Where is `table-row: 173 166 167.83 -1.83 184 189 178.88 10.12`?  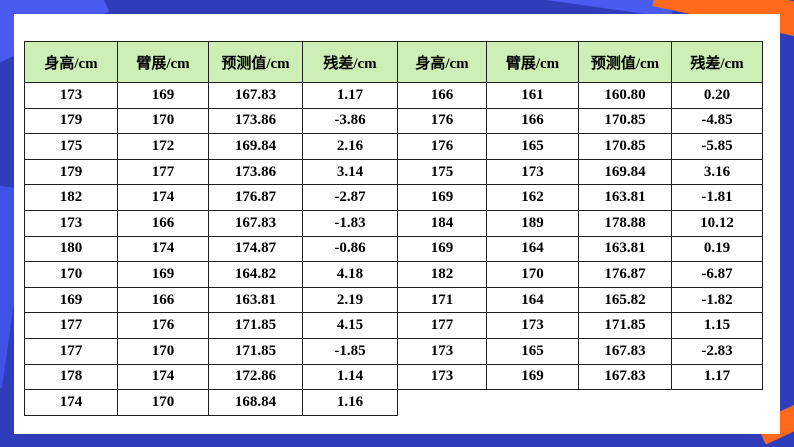
table-row: 173 166 167.83 -1.83 184 189 178.88 10.12 is located at coordinates (393, 223).